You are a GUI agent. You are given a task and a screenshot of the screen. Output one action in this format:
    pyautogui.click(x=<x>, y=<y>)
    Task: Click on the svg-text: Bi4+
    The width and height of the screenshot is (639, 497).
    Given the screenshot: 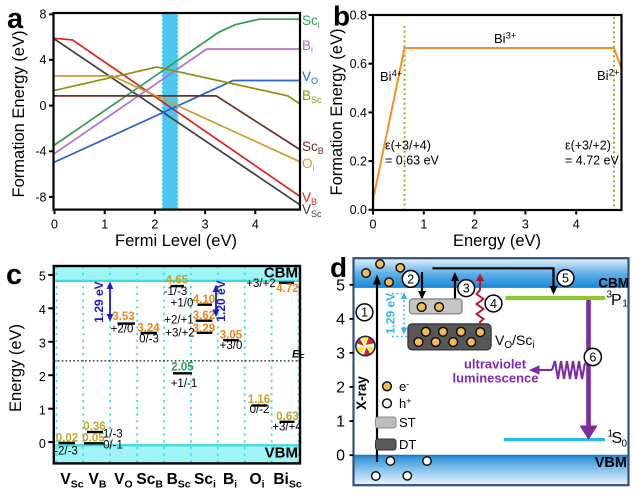 What is the action you would take?
    pyautogui.click(x=391, y=77)
    